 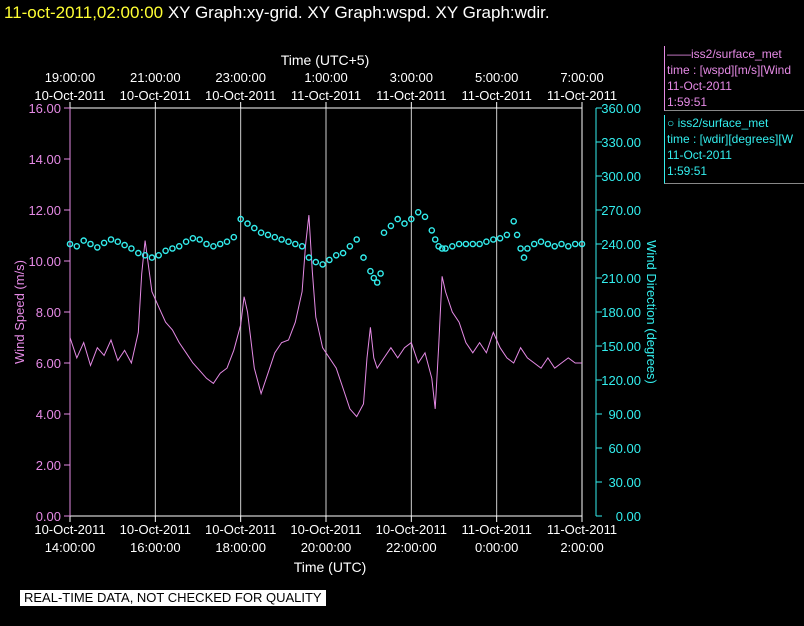 What do you see at coordinates (48, 312) in the screenshot?
I see `y-left-tick-label: 8.00` at bounding box center [48, 312].